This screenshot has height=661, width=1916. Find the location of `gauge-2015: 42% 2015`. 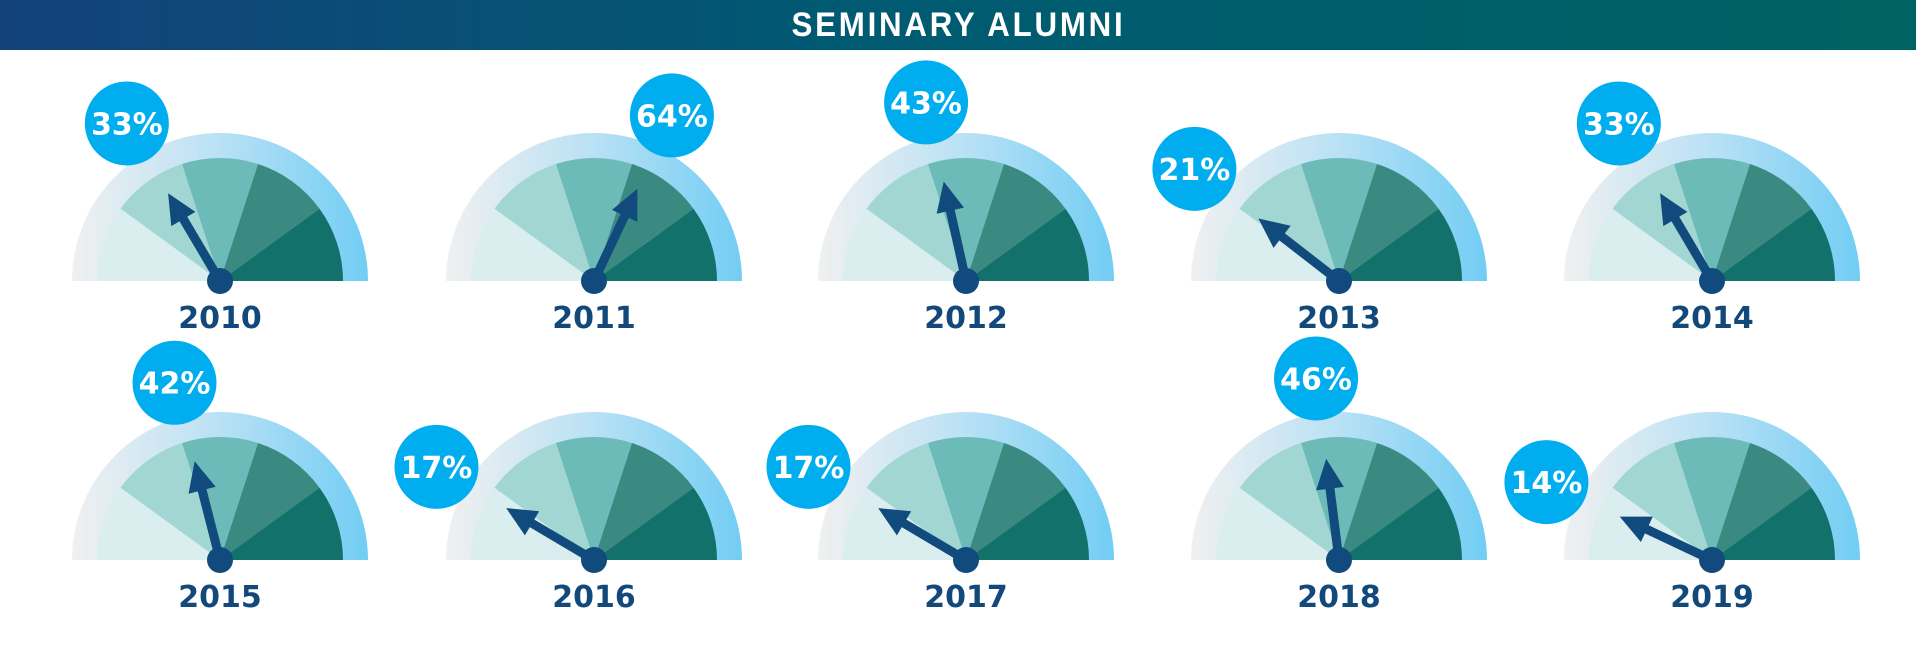

gauge-2015: 42% 2015 is located at coordinates (220, 477).